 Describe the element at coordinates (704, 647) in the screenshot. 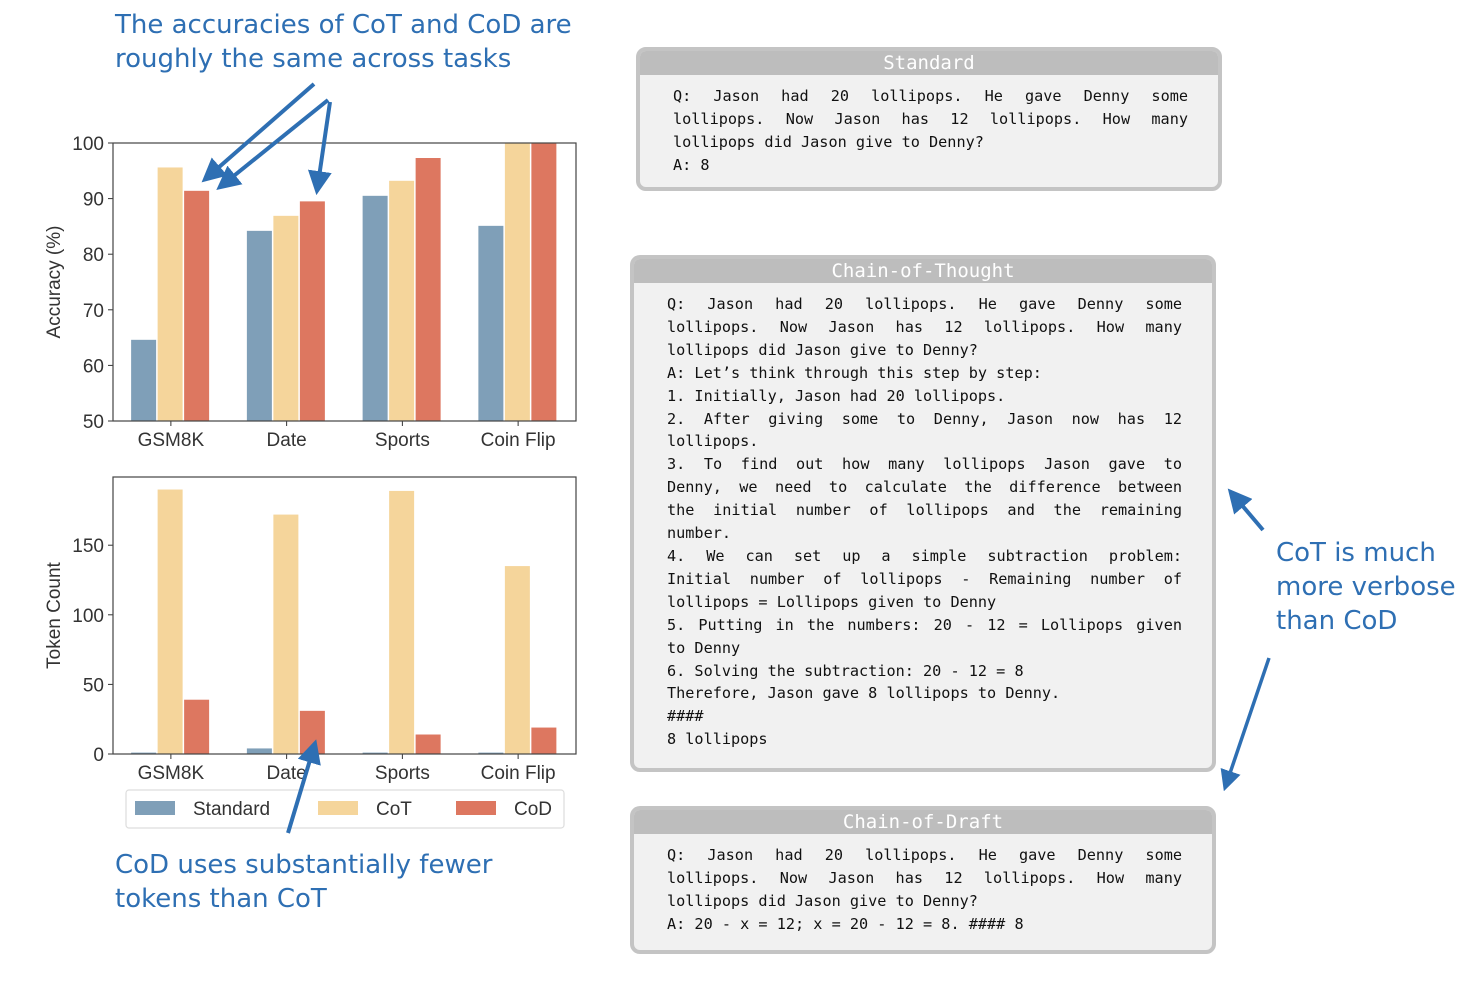

I see `text-line: to Denny` at that location.